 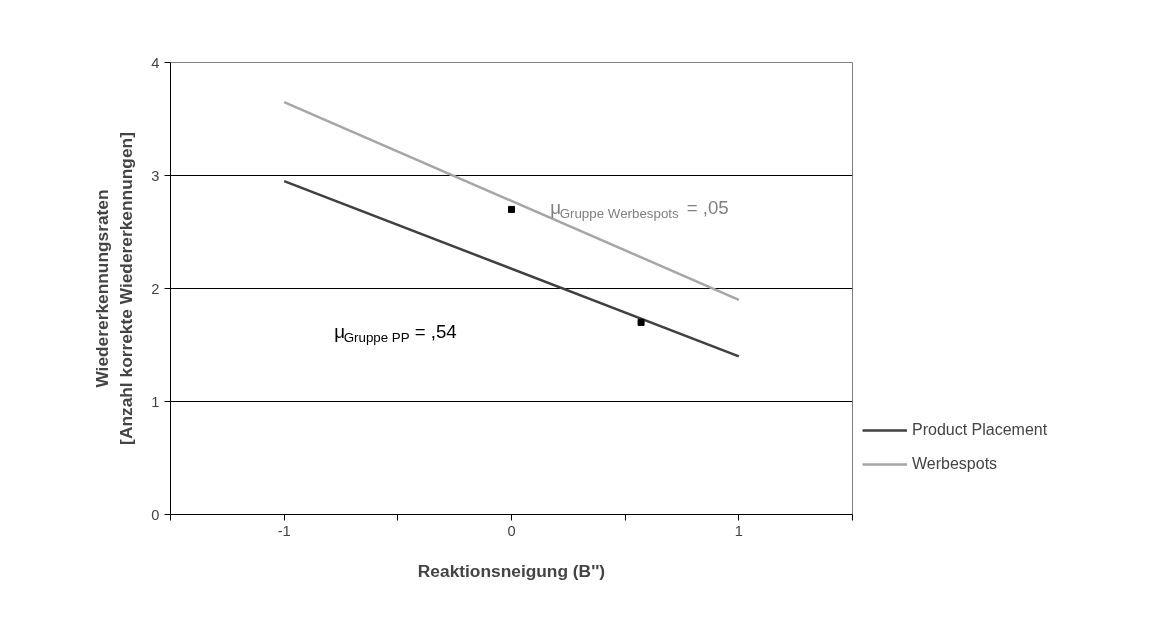 I want to click on x-axis-title: Reaktionsneigung (B''), so click(x=511, y=570).